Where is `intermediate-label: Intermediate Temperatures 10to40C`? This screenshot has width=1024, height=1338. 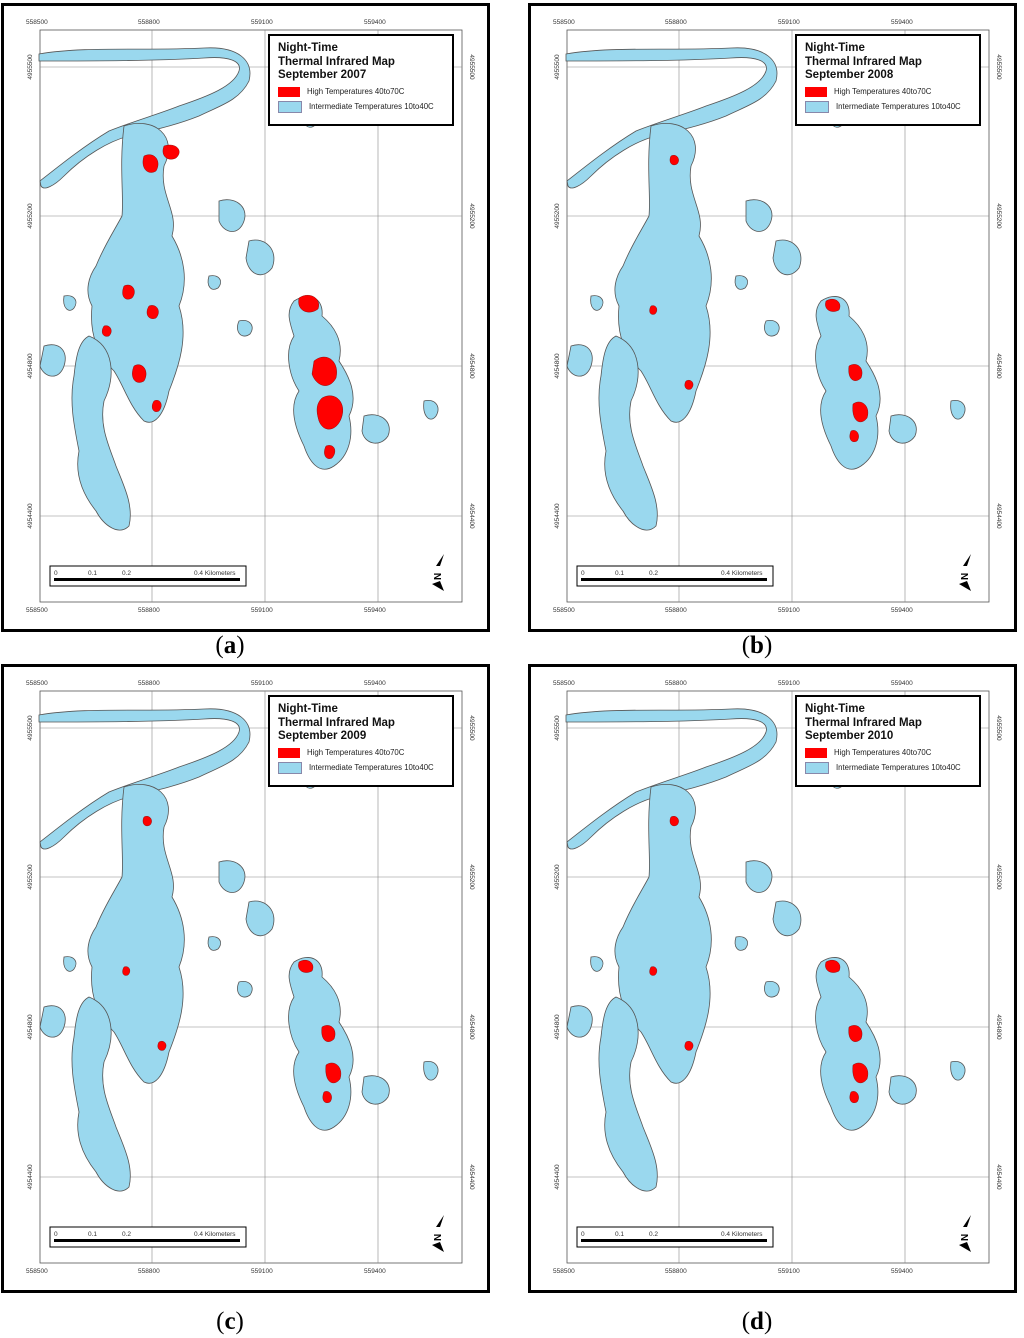 intermediate-label: Intermediate Temperatures 10to40C is located at coordinates (898, 106).